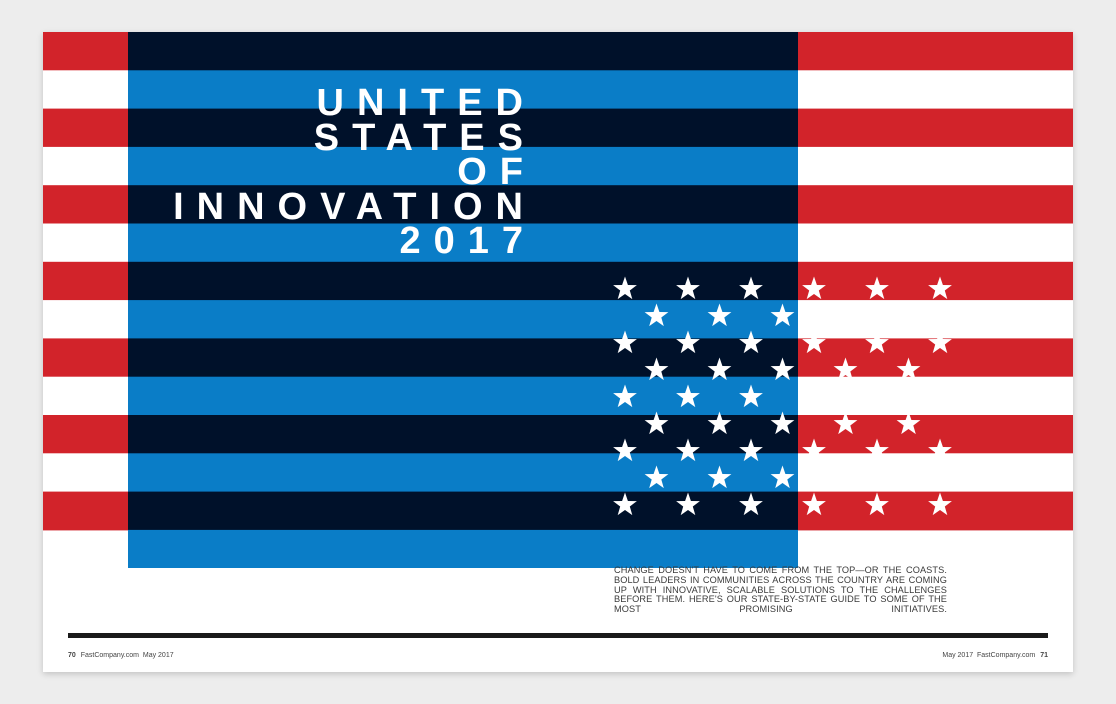  Describe the element at coordinates (467, 241) in the screenshot. I see `headline-line: 2017` at that location.